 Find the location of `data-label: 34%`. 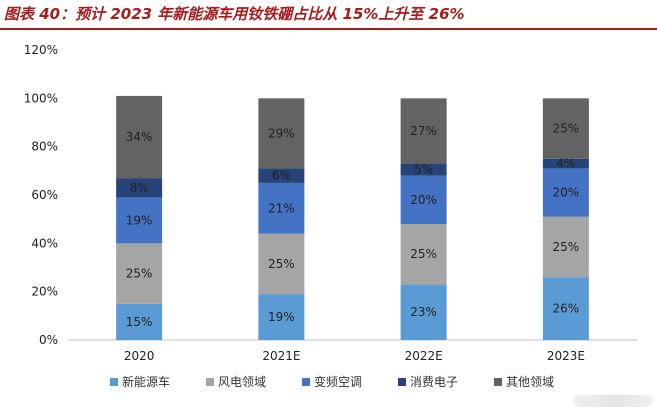

data-label: 34% is located at coordinates (139, 137).